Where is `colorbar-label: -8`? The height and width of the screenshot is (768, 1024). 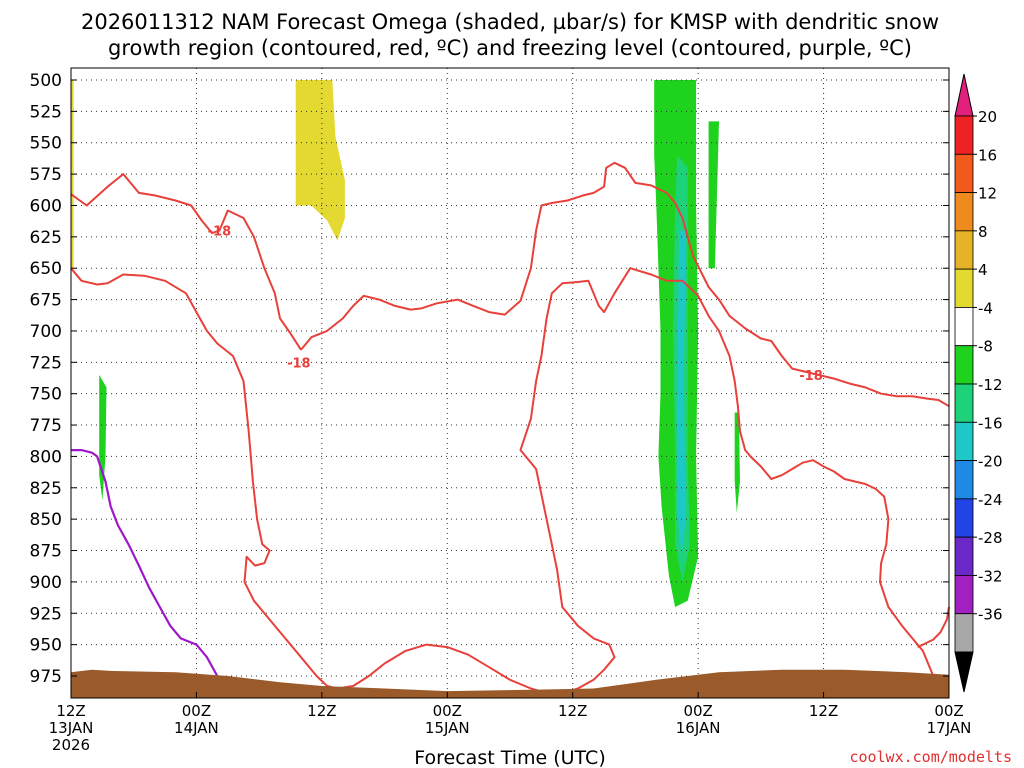
colorbar-label: -8 is located at coordinates (985, 347).